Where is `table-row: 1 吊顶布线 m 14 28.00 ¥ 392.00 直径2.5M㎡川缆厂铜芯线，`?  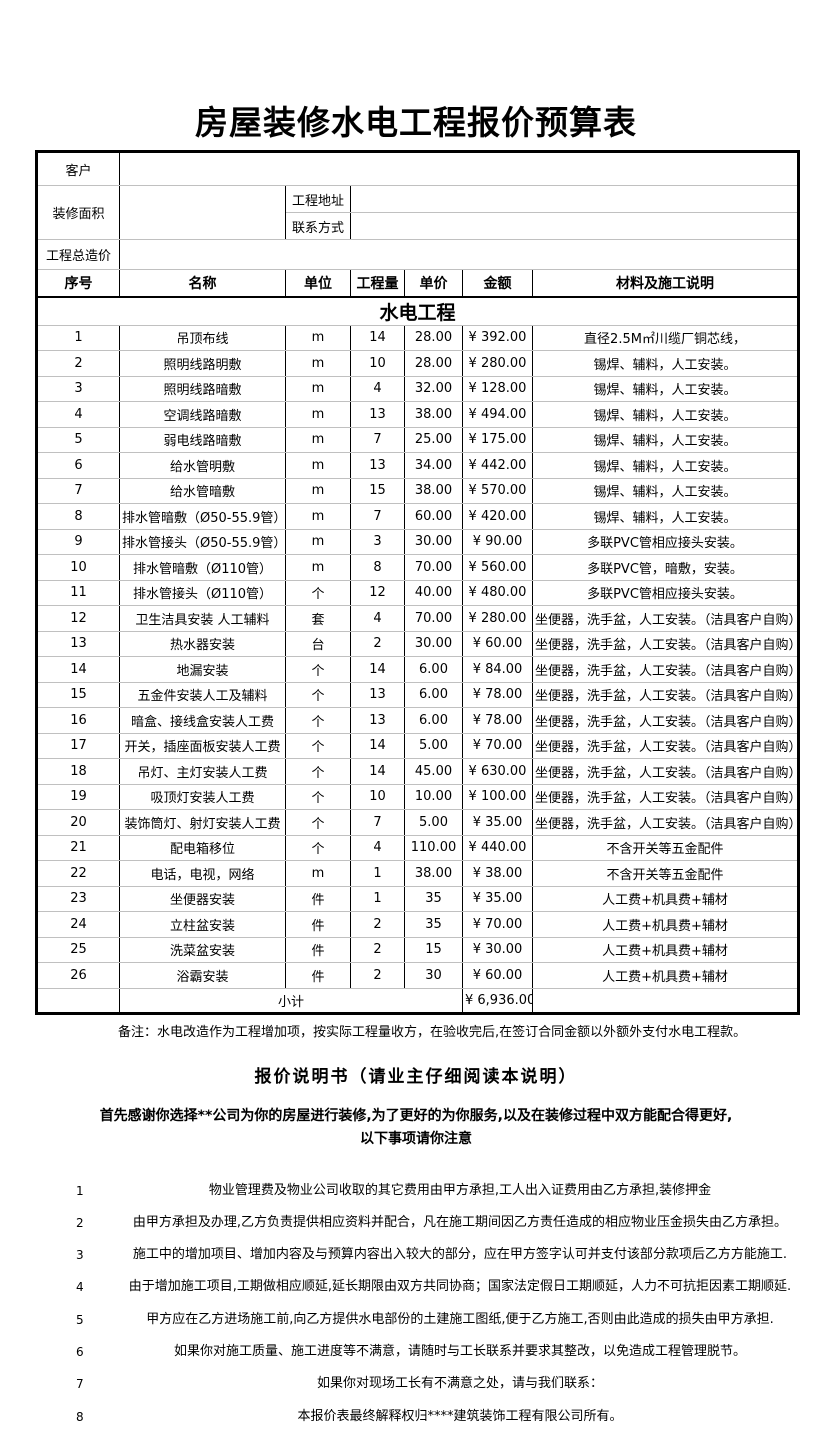 table-row: 1 吊顶布线 m 14 28.00 ¥ 392.00 直径2.5M㎡川缆厂铜芯线， is located at coordinates (417, 337).